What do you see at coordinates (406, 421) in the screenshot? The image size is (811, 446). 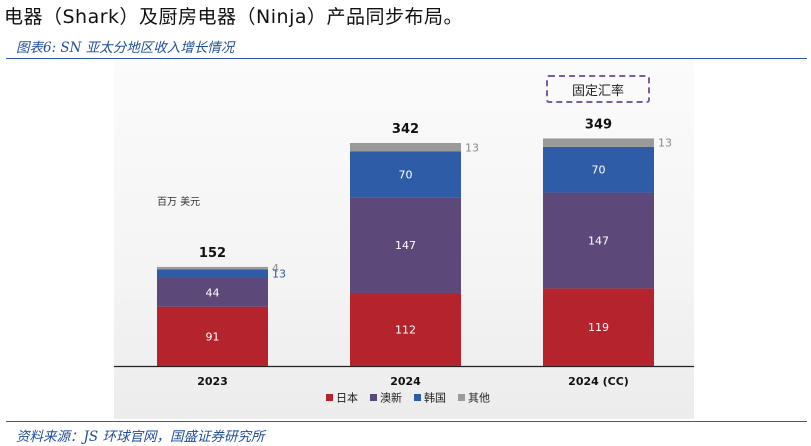 I see `bottom-rule` at bounding box center [406, 421].